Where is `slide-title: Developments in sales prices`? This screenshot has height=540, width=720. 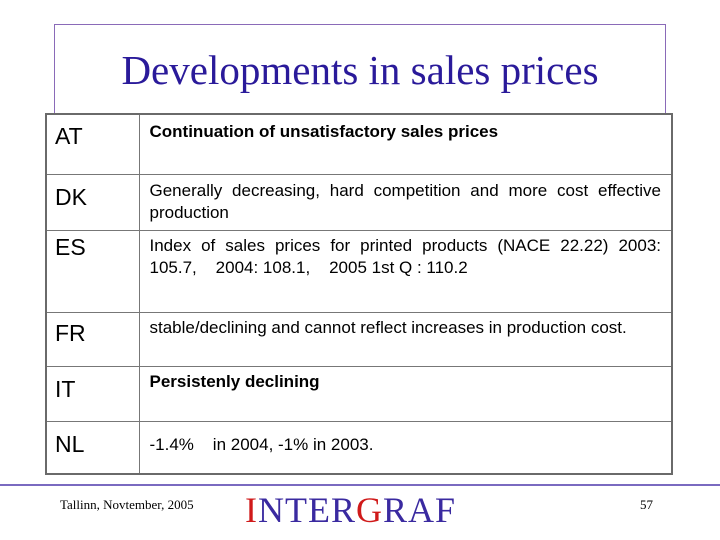
slide-title: Developments in sales prices is located at coordinates (360, 70).